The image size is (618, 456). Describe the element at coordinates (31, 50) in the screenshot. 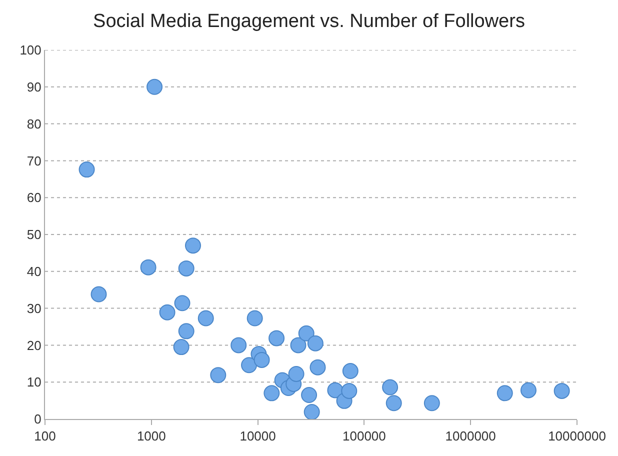

I see `y-tick-label: 100` at that location.